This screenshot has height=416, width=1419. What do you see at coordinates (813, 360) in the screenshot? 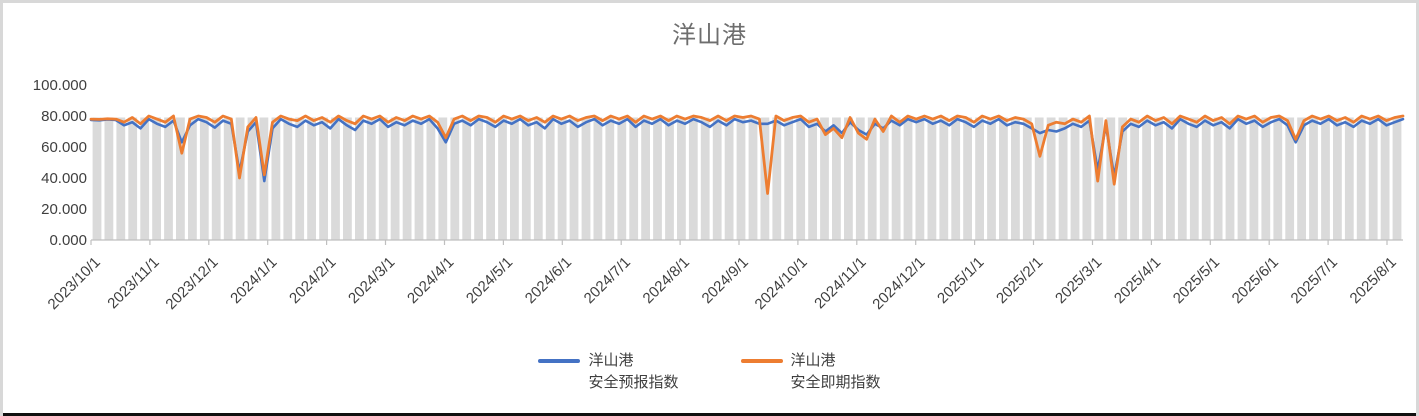
I see `legend-label-spot-line1: 洋山港` at bounding box center [813, 360].